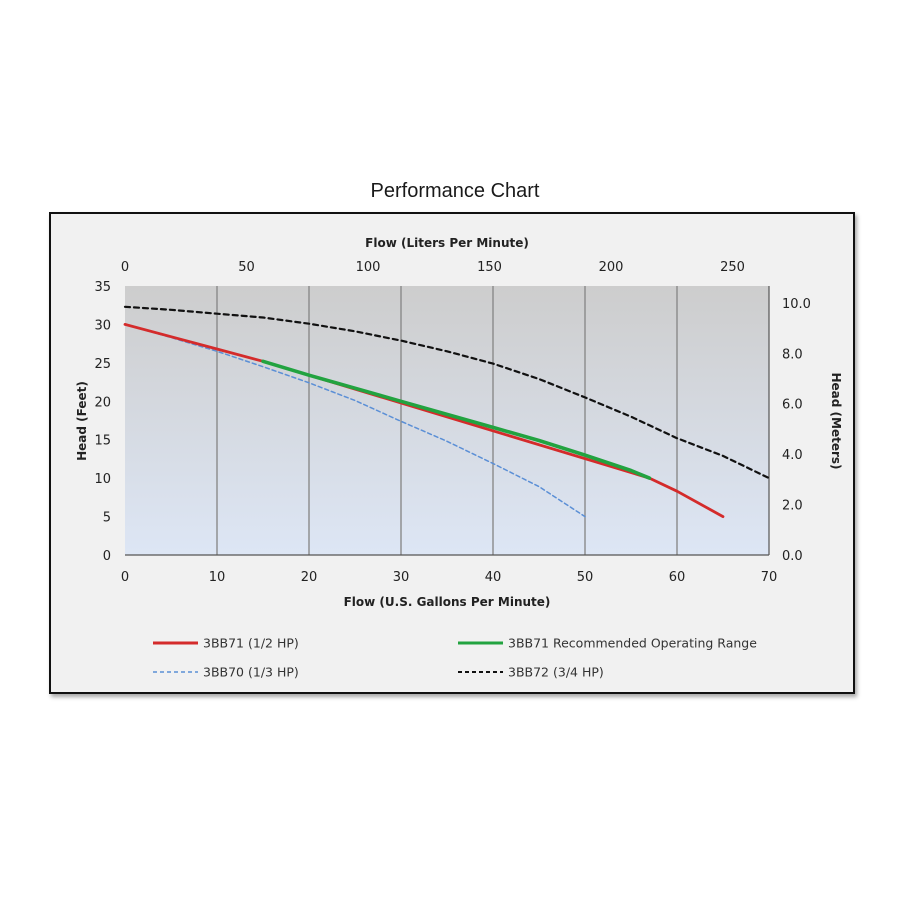 This screenshot has width=900, height=900. I want to click on y-tick-label: 10, so click(102, 479).